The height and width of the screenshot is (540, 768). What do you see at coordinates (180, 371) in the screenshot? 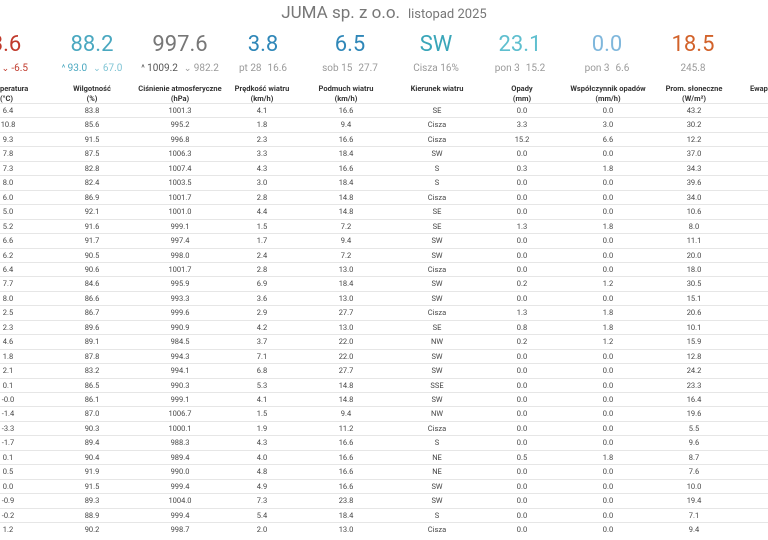
I see `cell: 994.1` at bounding box center [180, 371].